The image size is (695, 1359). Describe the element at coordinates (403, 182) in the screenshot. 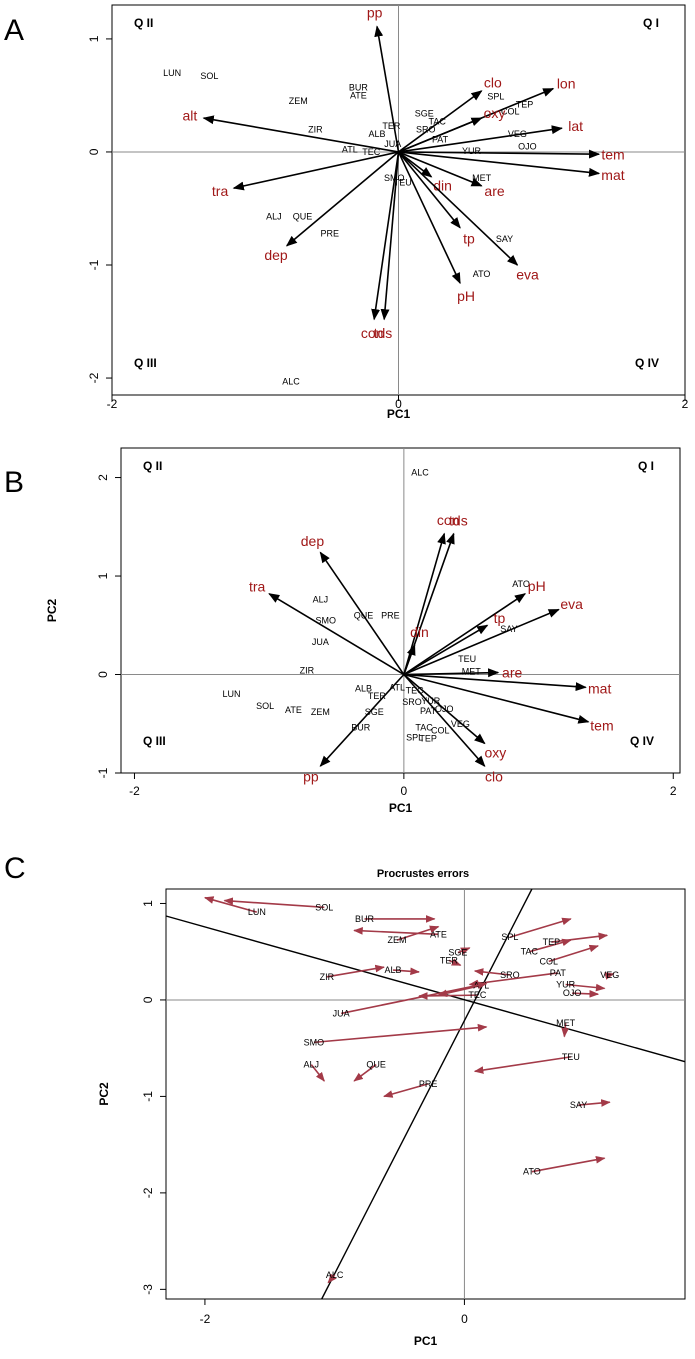

I see `panel-a-site-label: TEU` at that location.